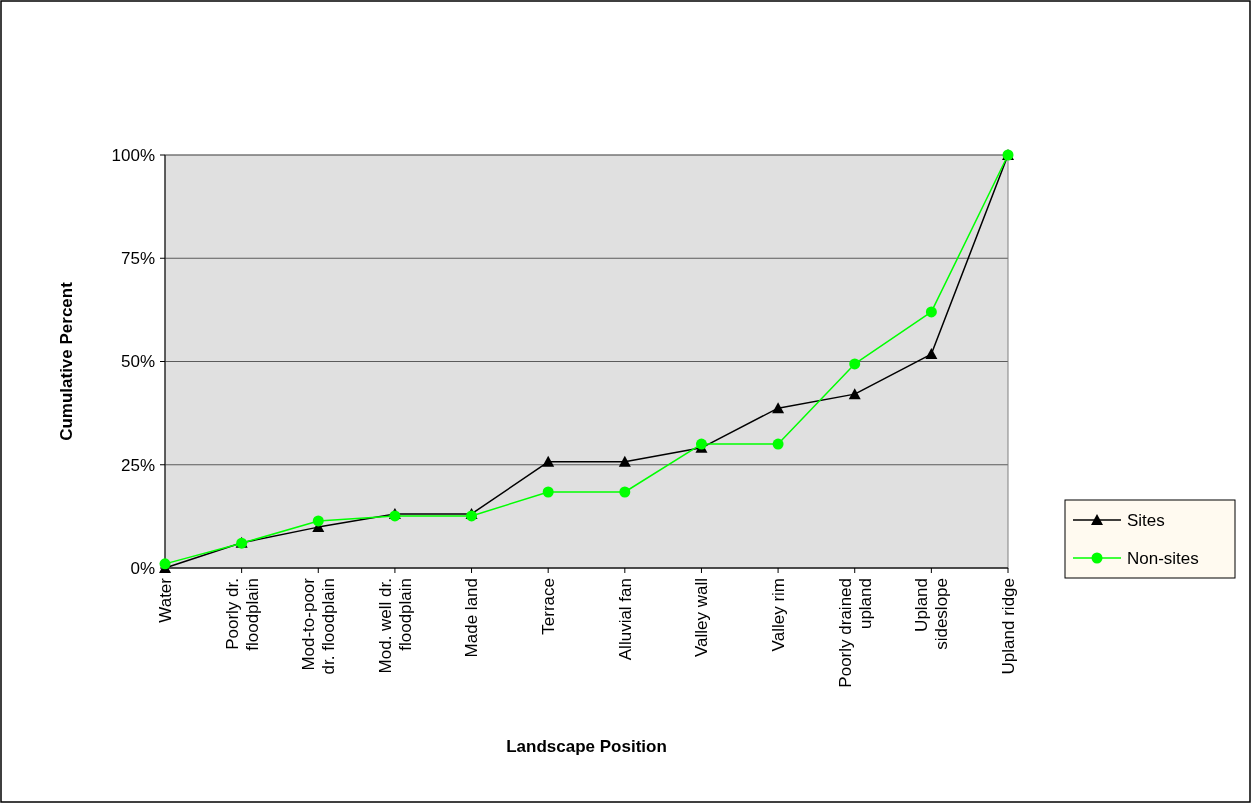 This screenshot has width=1251, height=803. Describe the element at coordinates (137, 259) in the screenshot. I see `y-tick-label: 75%` at that location.